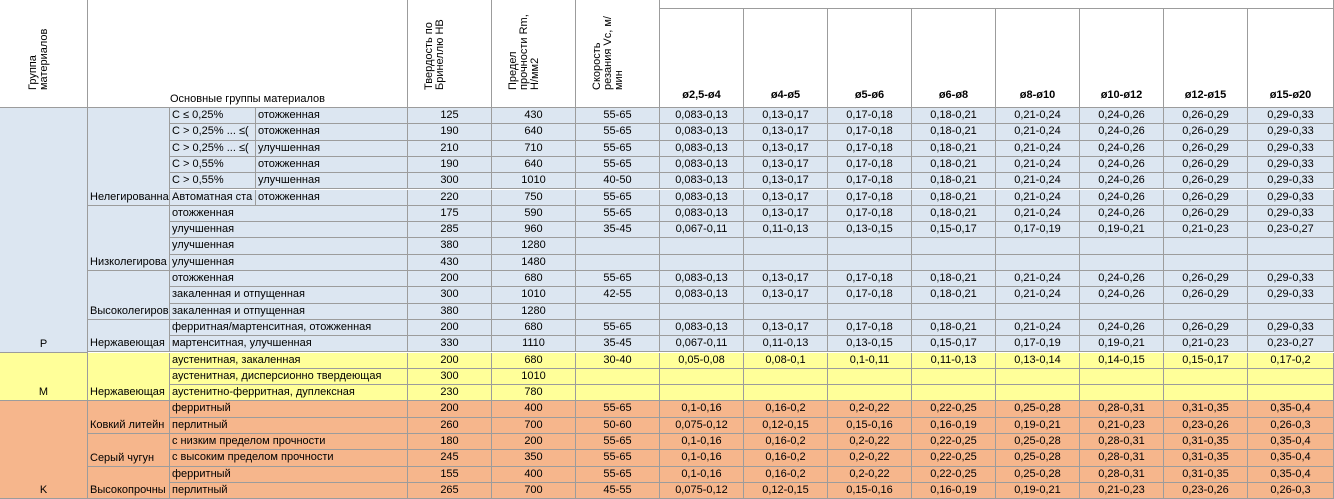  I want to click on header-cell: Предел прочности Rm, Н/мм2, so click(534, 54).